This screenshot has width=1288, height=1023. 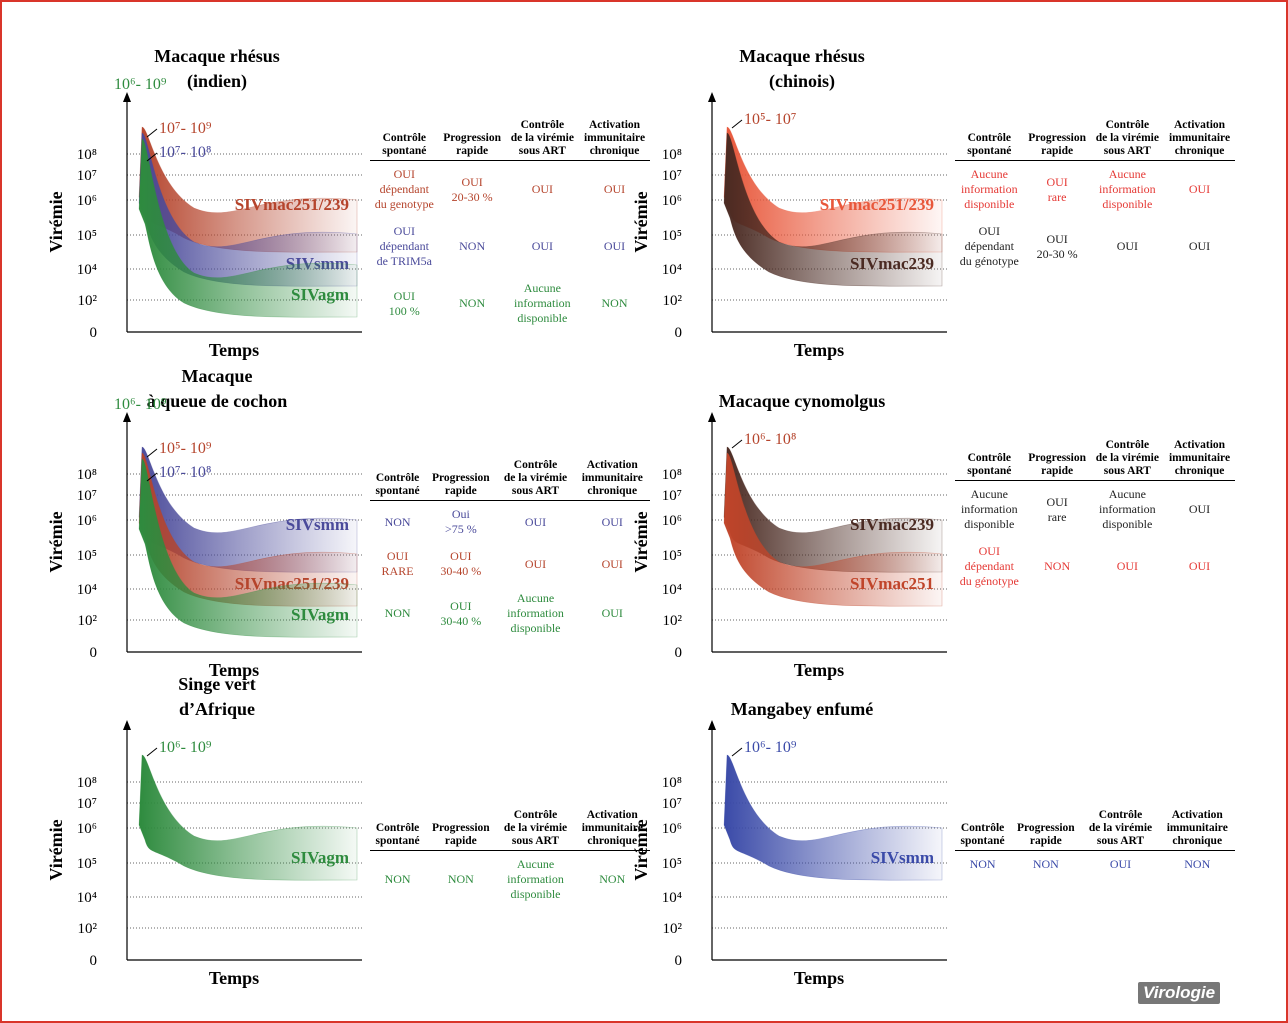 I want to click on peak-label: 10⁵- 10⁷, so click(x=770, y=119).